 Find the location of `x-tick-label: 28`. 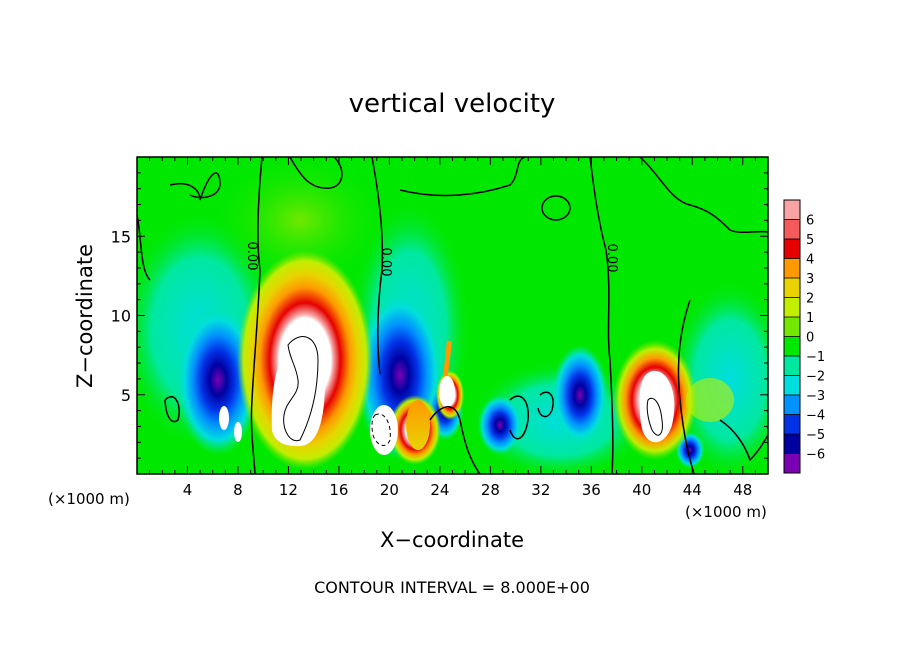

x-tick-label: 28 is located at coordinates (490, 490).